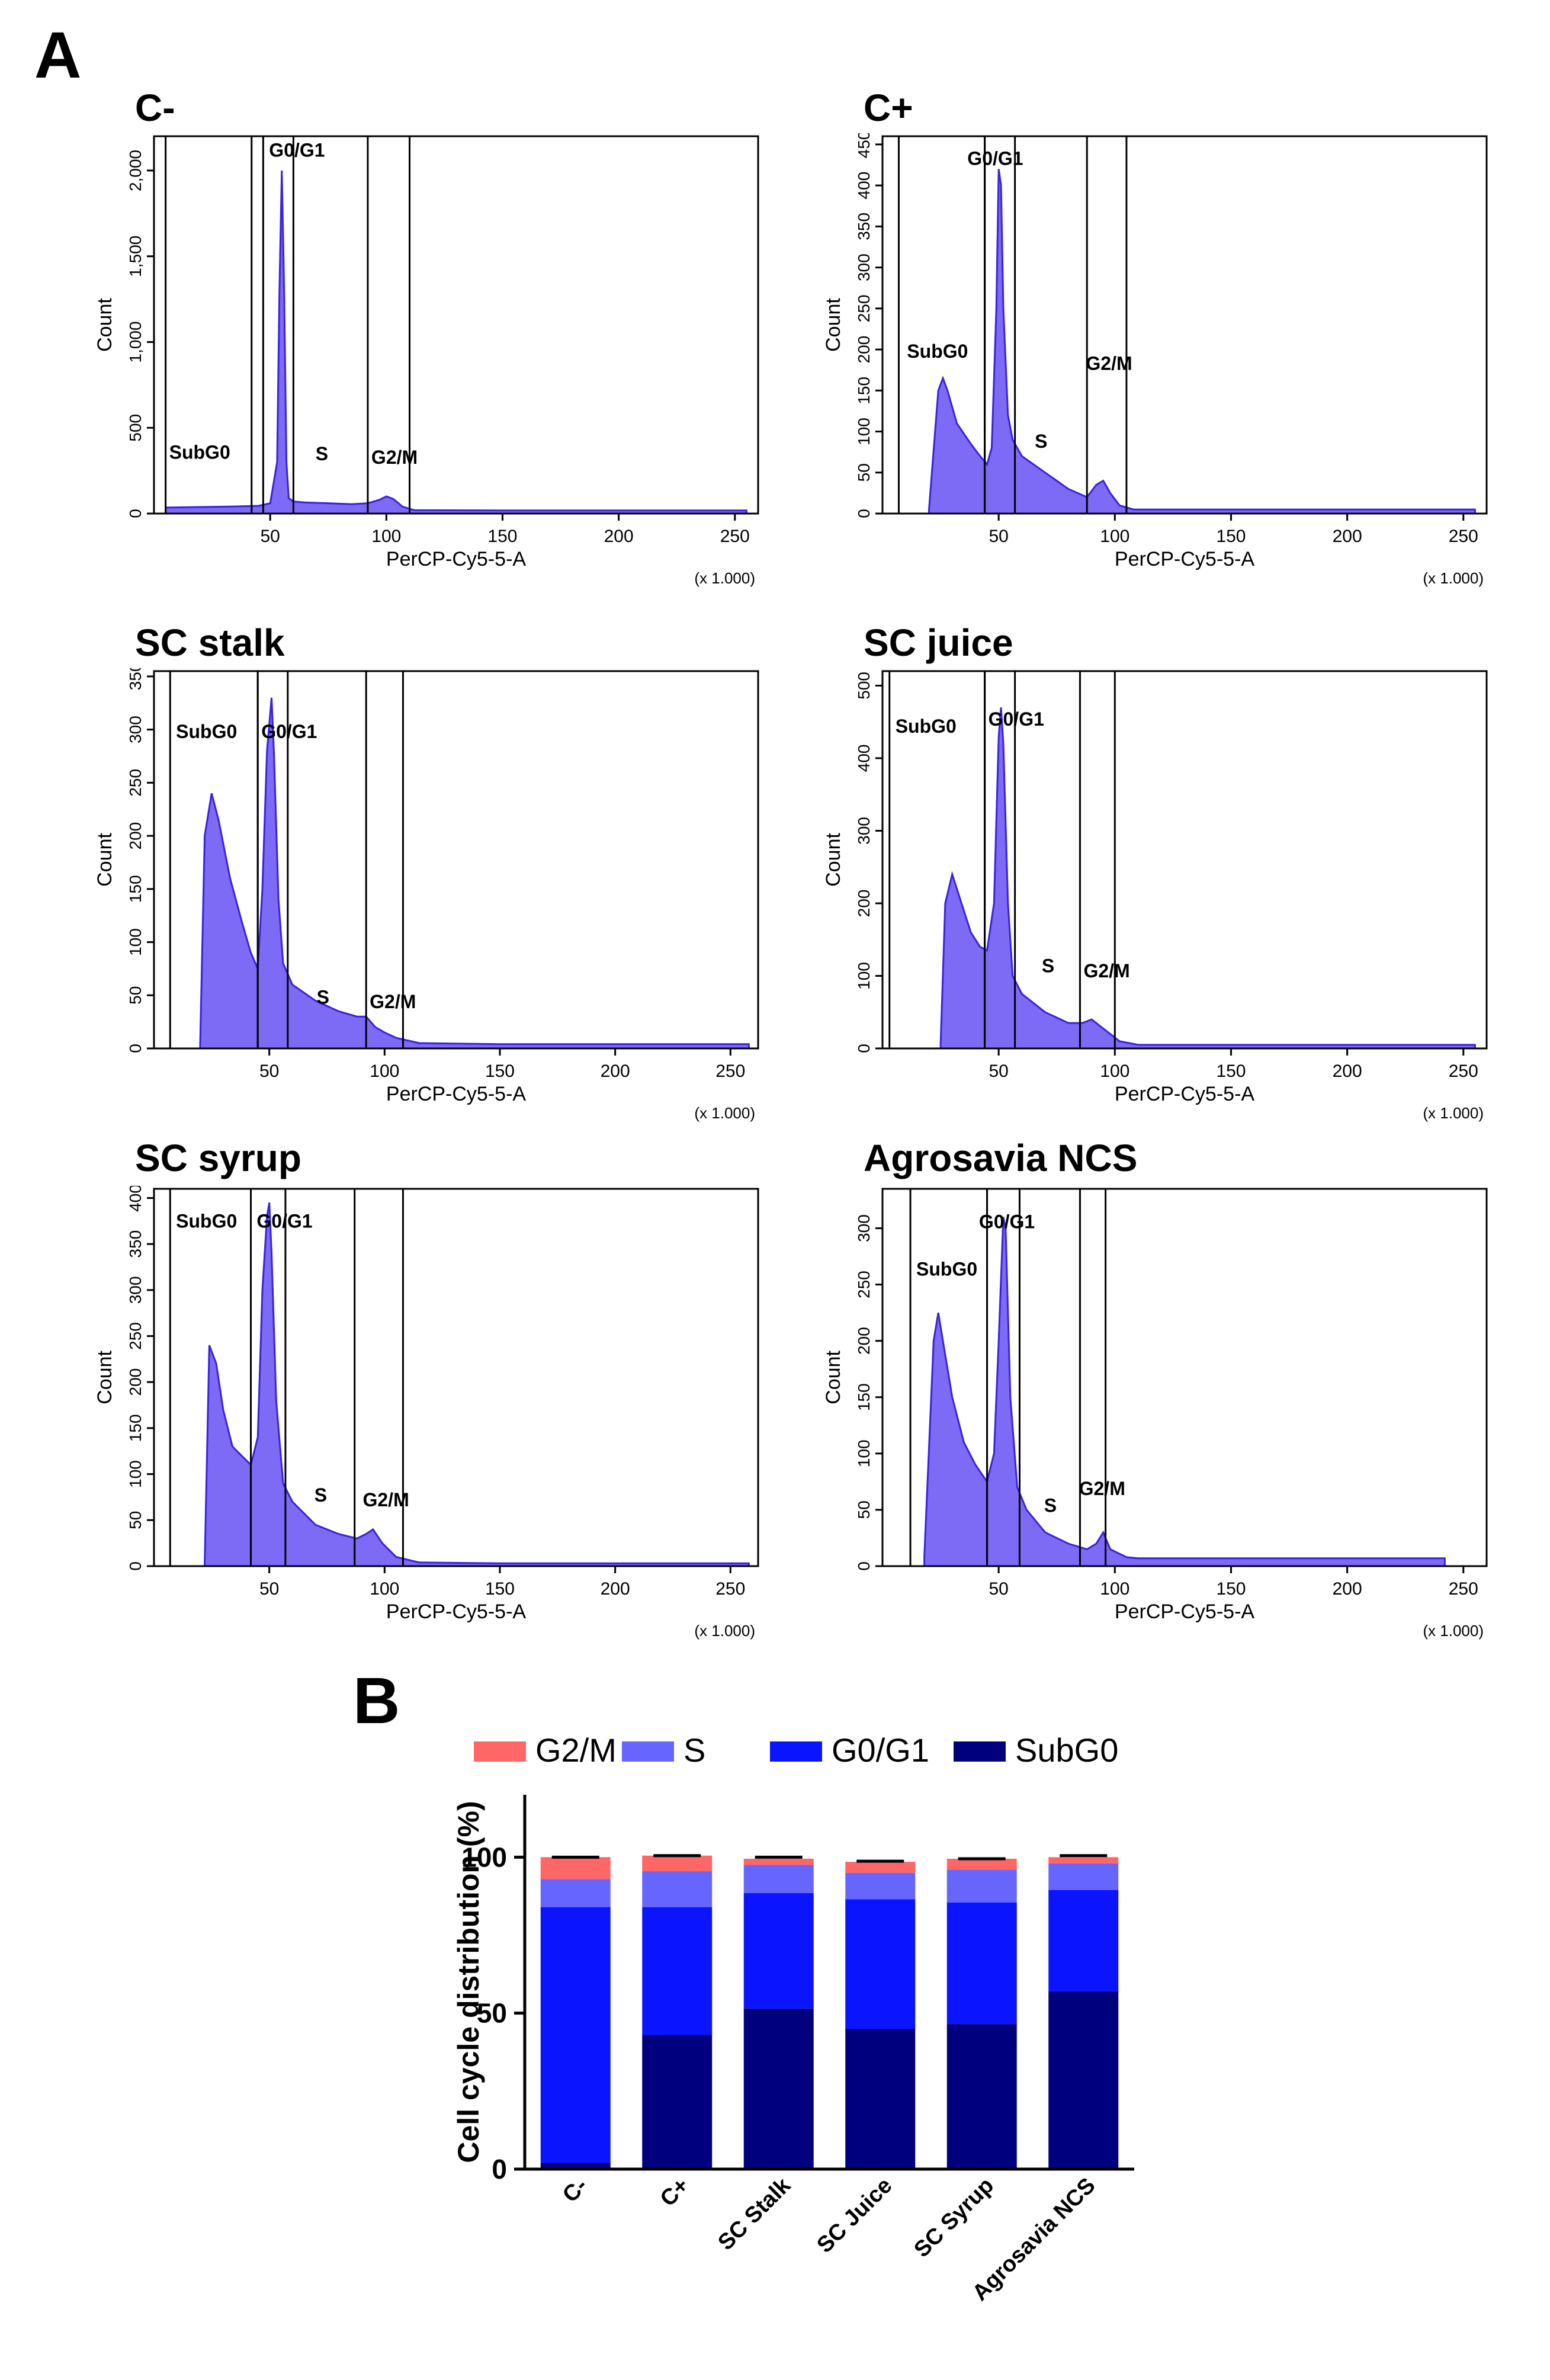  I want to click on x-category-label: SC Syrup, so click(954, 2218).